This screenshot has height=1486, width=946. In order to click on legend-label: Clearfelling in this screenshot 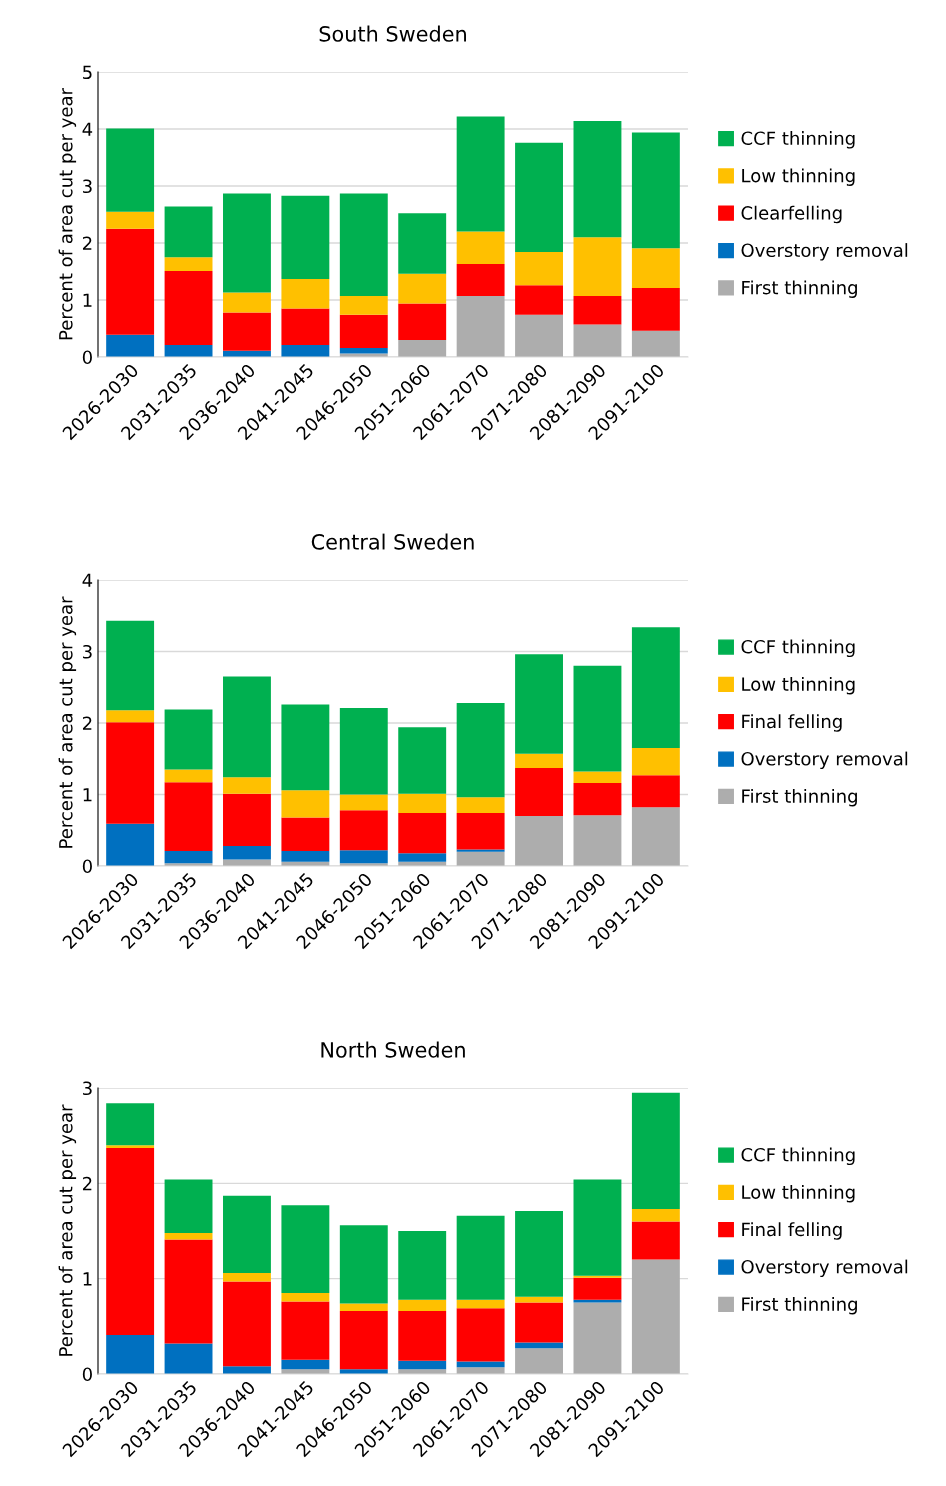, I will do `click(791, 214)`.